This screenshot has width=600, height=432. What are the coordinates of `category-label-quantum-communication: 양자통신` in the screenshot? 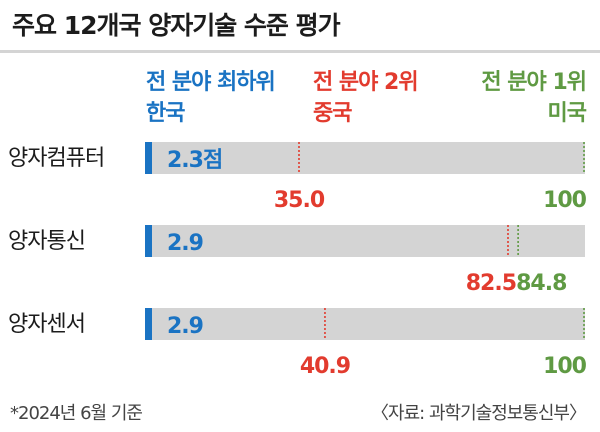 It's located at (47, 241).